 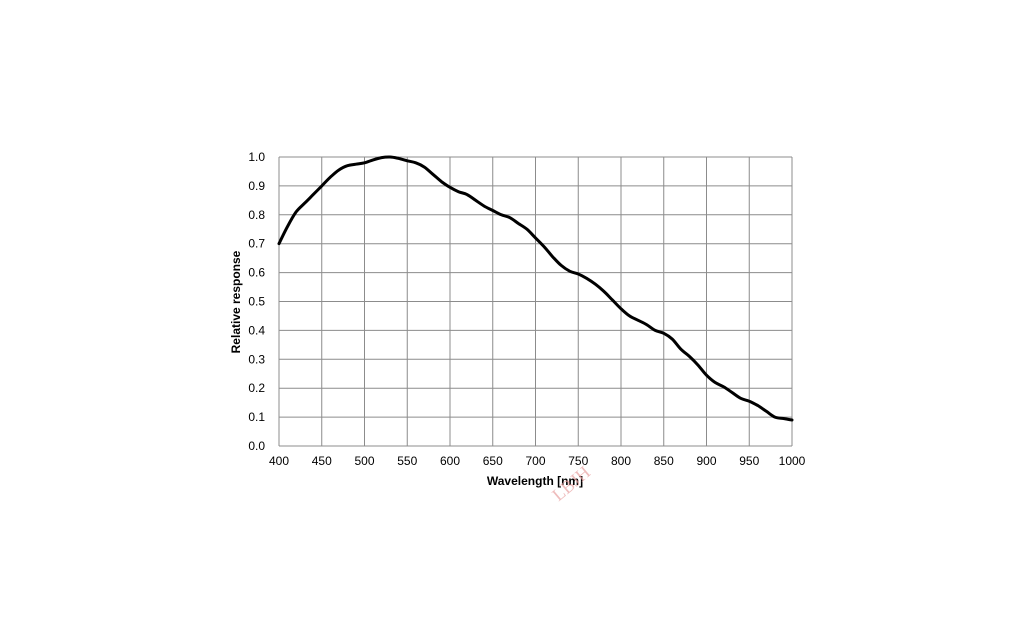 What do you see at coordinates (256, 244) in the screenshot?
I see `y-tick-label: 0.7` at bounding box center [256, 244].